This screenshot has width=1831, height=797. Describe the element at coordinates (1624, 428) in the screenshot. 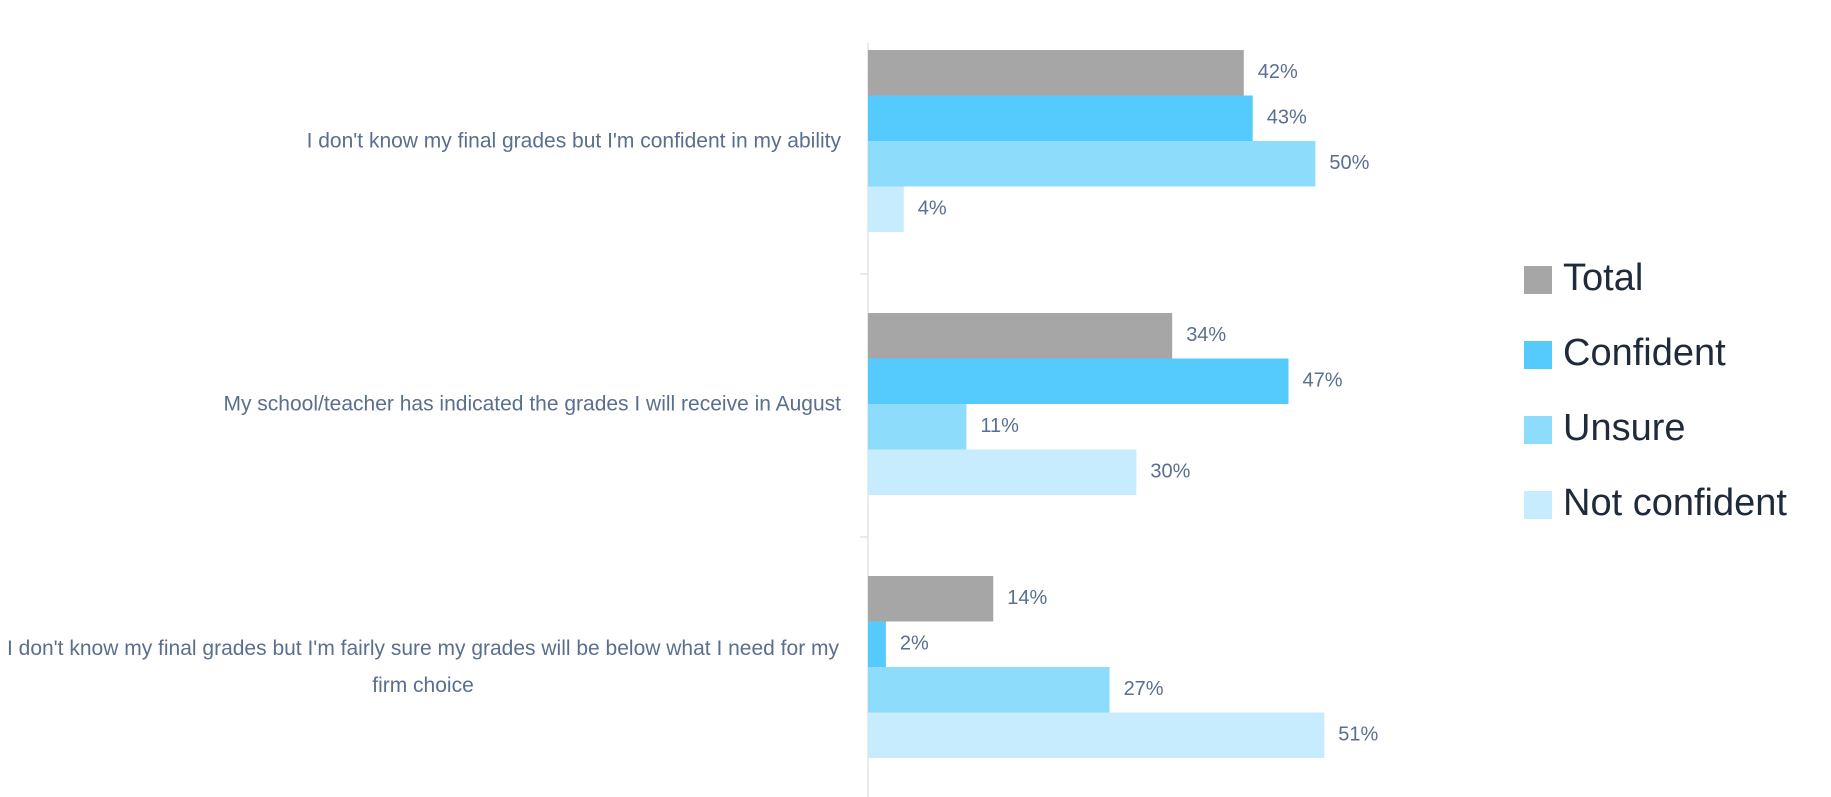

I see `legend-label: Unsure` at that location.